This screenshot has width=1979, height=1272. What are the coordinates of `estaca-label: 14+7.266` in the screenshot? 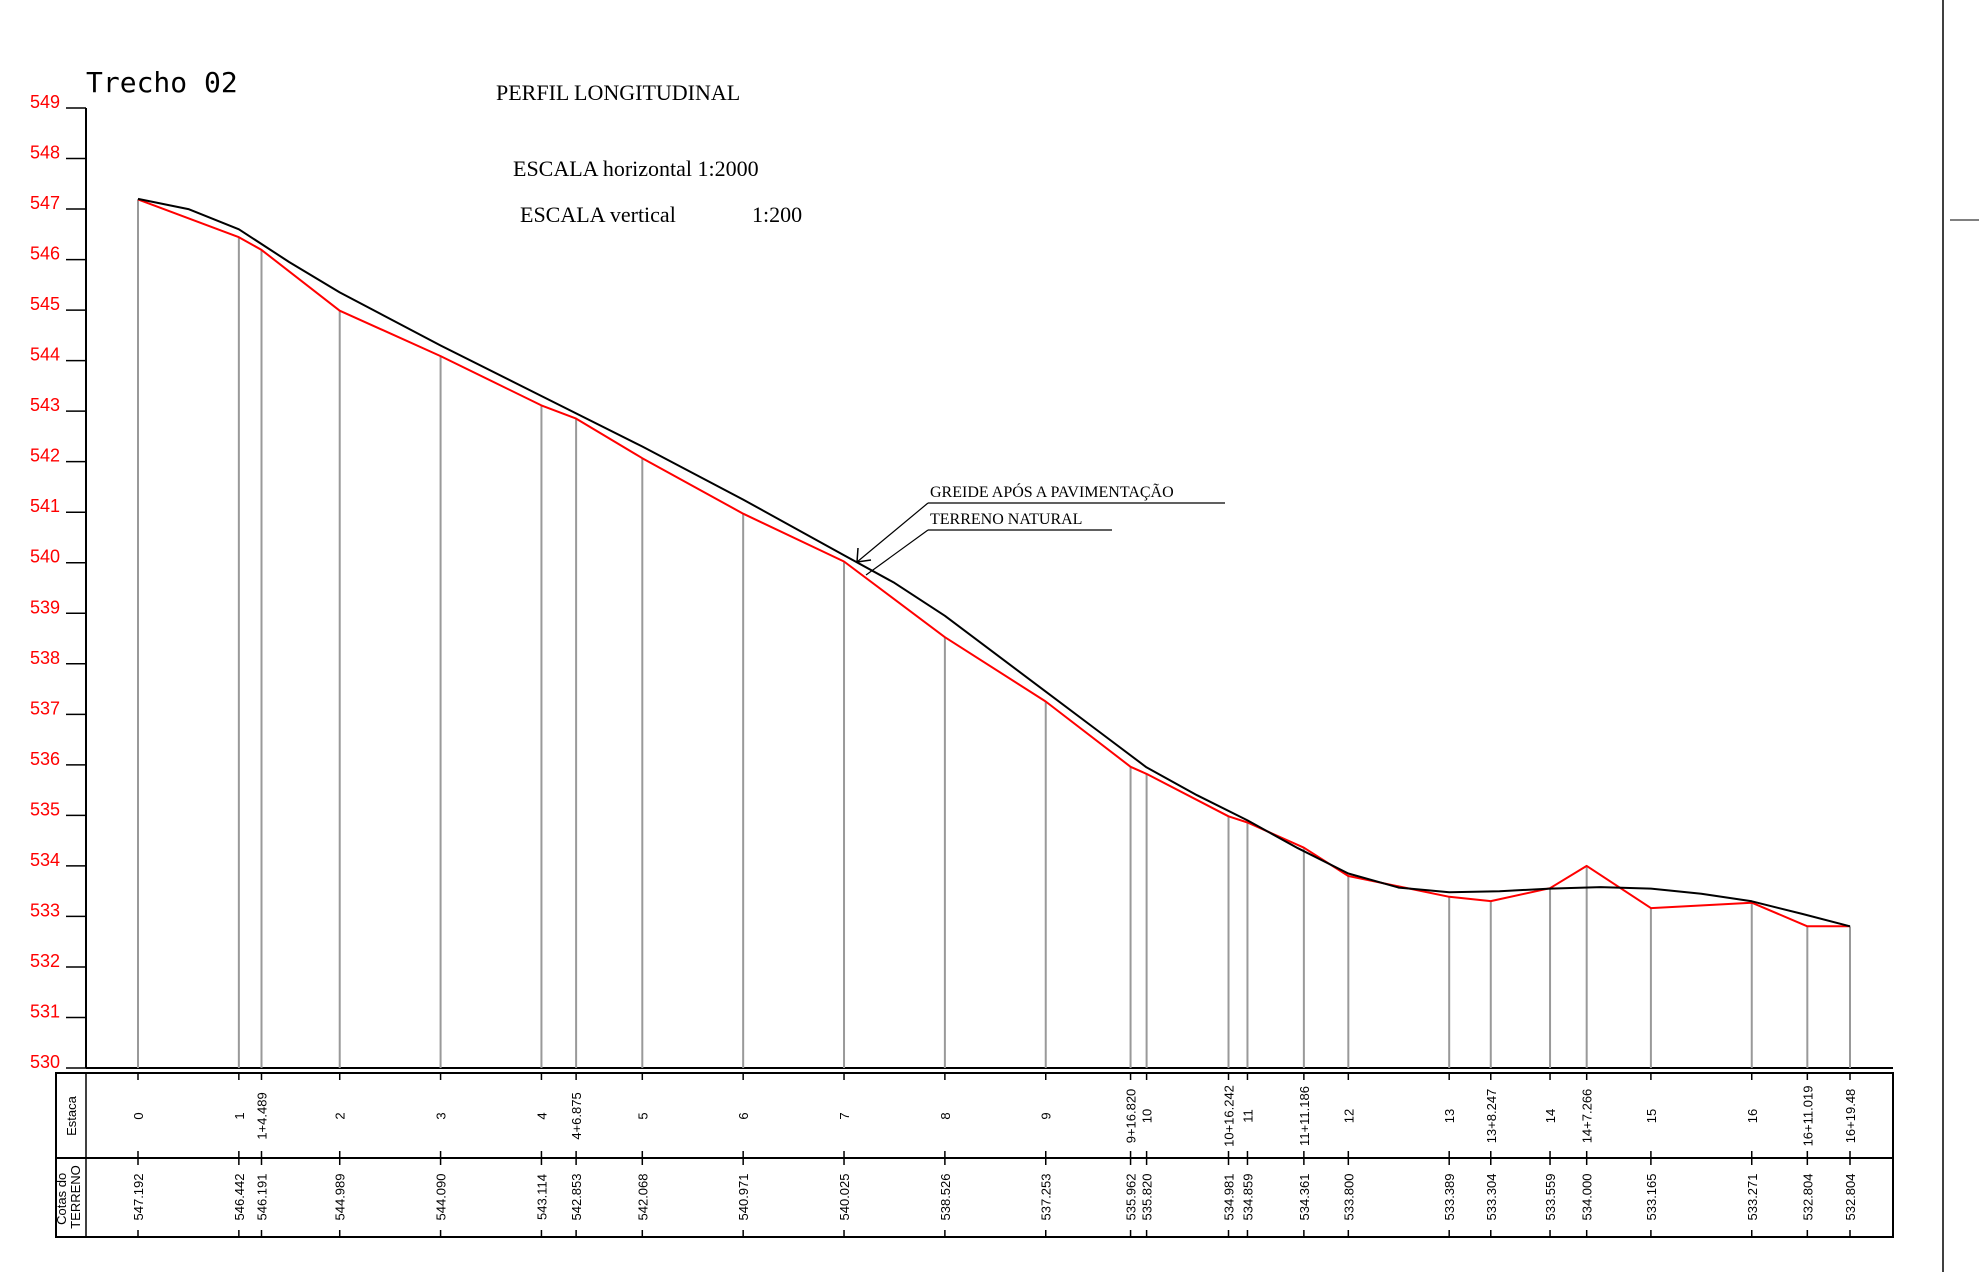 It's located at (1587, 1116).